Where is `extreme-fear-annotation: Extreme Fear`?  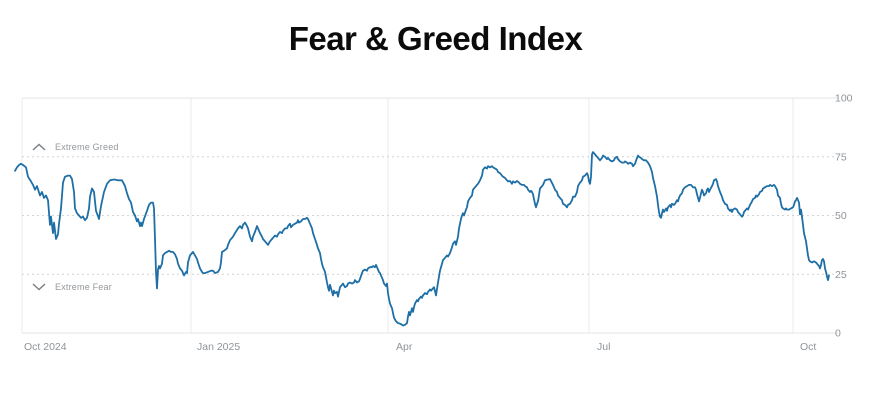 extreme-fear-annotation: Extreme Fear is located at coordinates (72, 287).